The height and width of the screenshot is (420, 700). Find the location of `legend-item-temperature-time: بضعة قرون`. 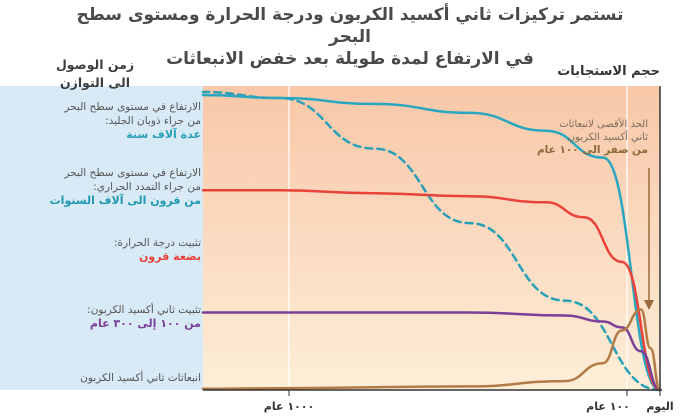

legend-item-temperature-time: بضعة قرون is located at coordinates (170, 256).